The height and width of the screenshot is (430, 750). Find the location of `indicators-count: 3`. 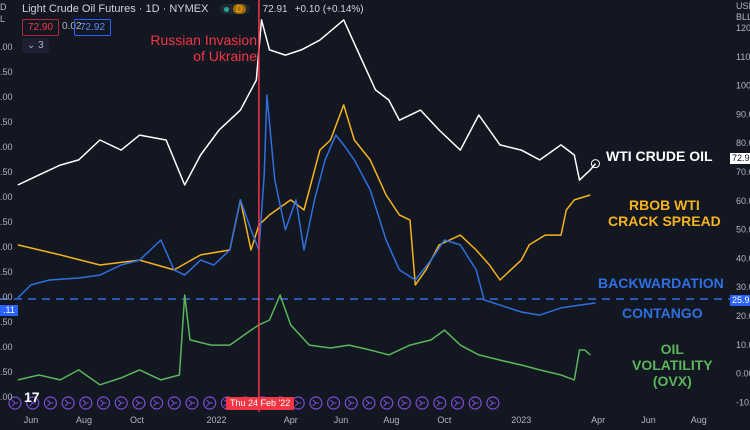

indicators-count: 3 is located at coordinates (41, 45).